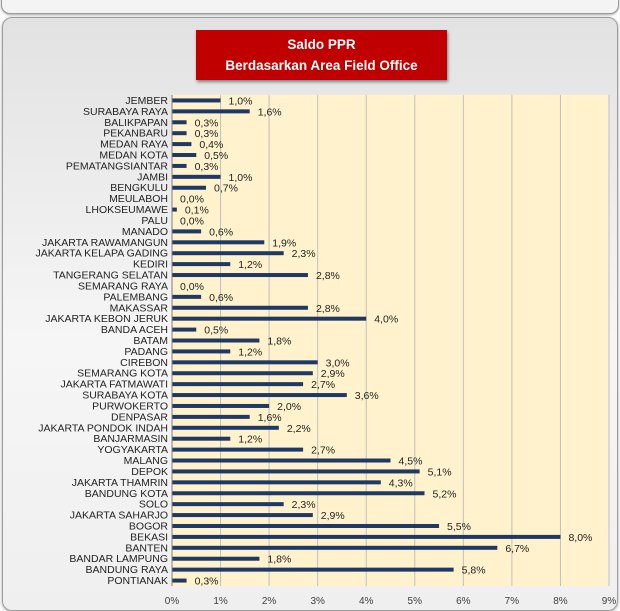 The height and width of the screenshot is (611, 620). What do you see at coordinates (241, 178) in the screenshot?
I see `data-label: 1,0%` at bounding box center [241, 178].